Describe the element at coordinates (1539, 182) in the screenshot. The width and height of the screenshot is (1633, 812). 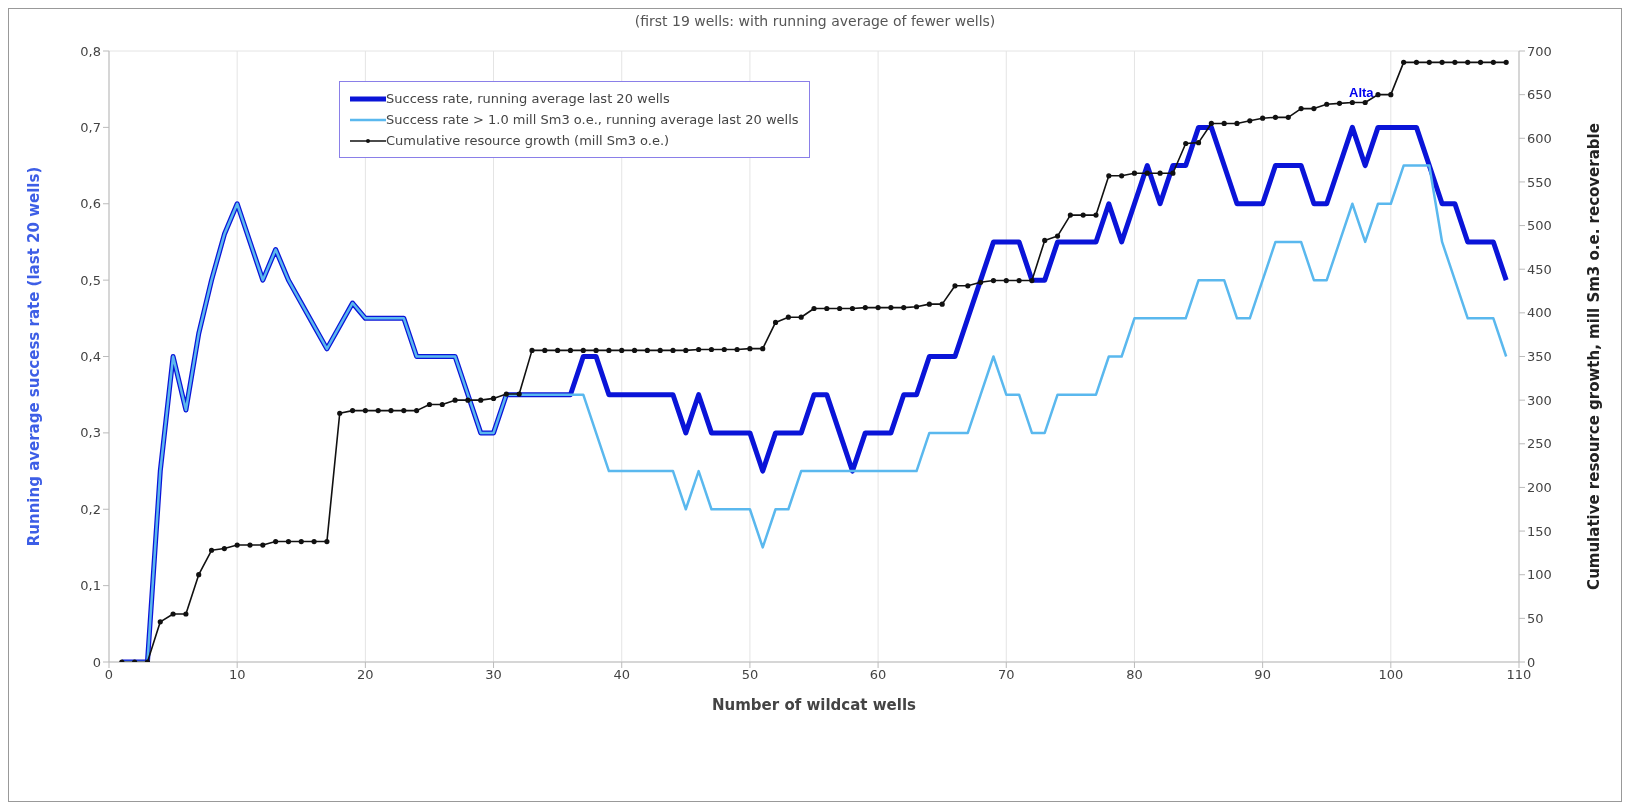
I see `y2-tick-label: 550` at that location.